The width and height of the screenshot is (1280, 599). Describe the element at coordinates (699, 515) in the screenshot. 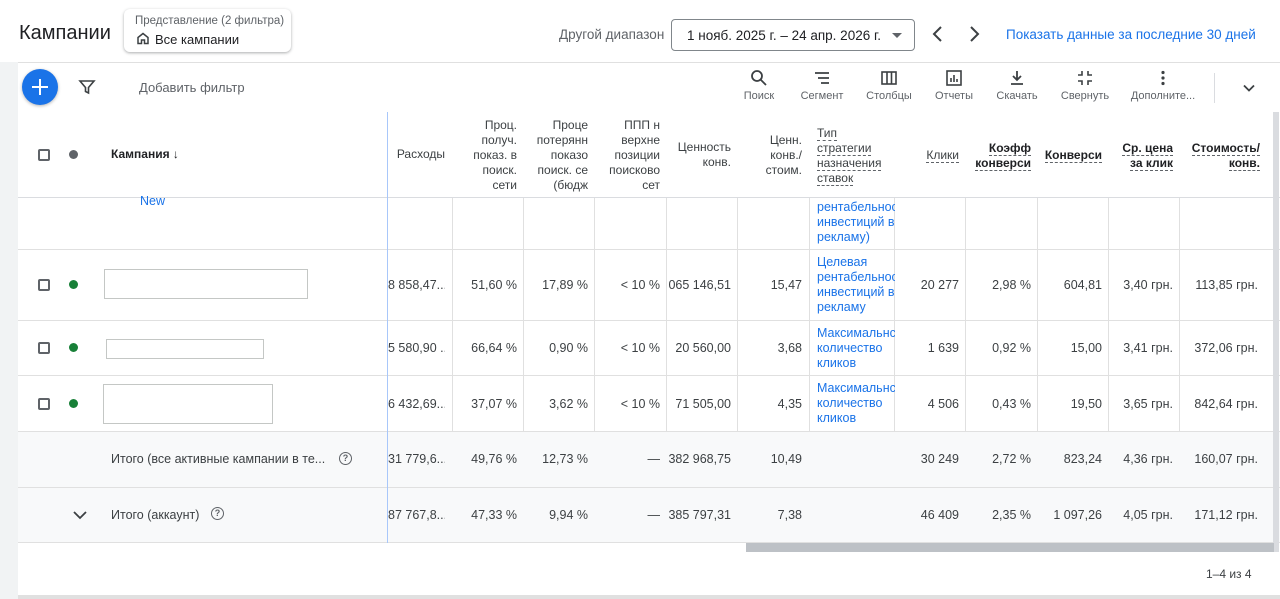

I see `cell-conv-value: 385 797,31` at that location.